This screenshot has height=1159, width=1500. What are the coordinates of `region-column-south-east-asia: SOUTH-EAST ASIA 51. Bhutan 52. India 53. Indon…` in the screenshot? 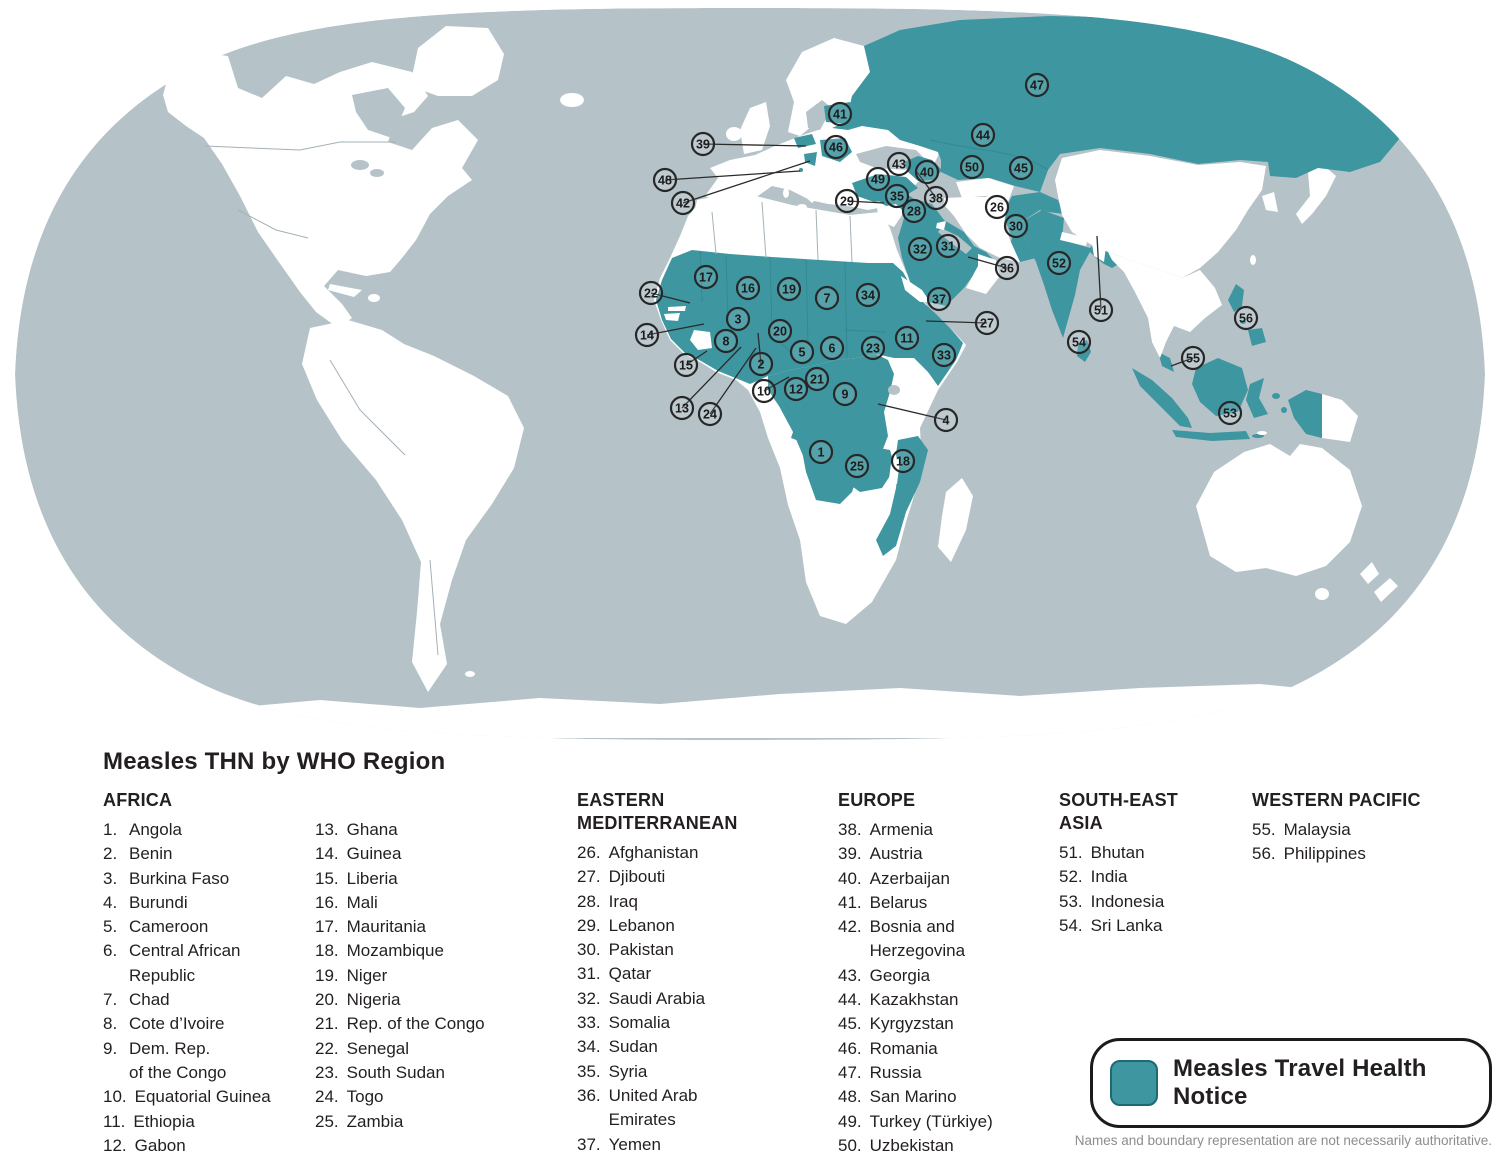 It's located at (1118, 863).